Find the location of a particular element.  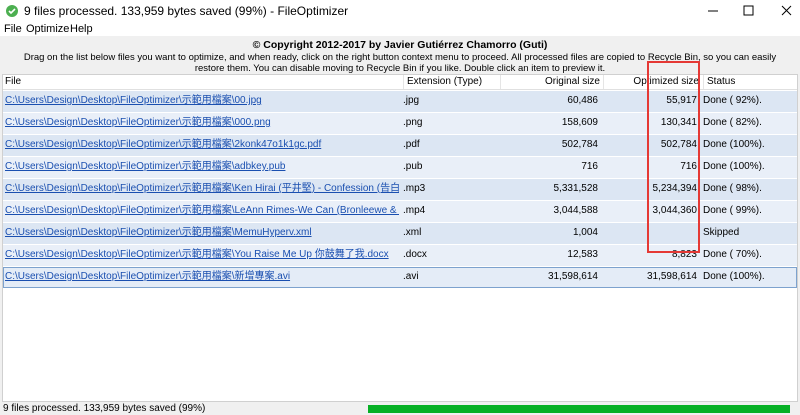

table-cell: 60,486 is located at coordinates (582, 100).